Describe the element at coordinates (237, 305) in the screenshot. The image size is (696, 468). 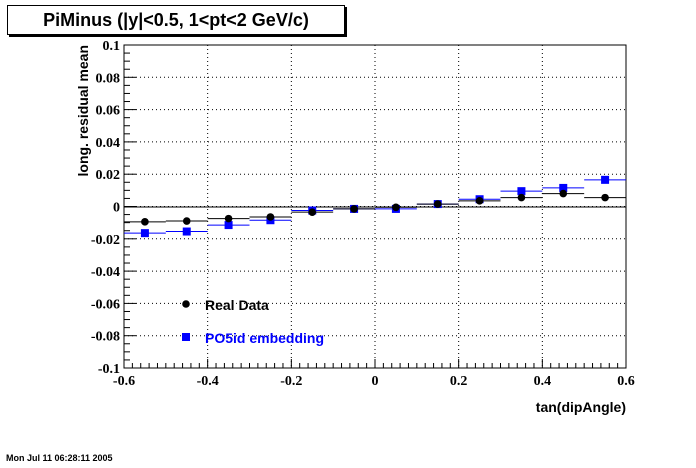
I see `legend-label-real-data: Real Data` at that location.